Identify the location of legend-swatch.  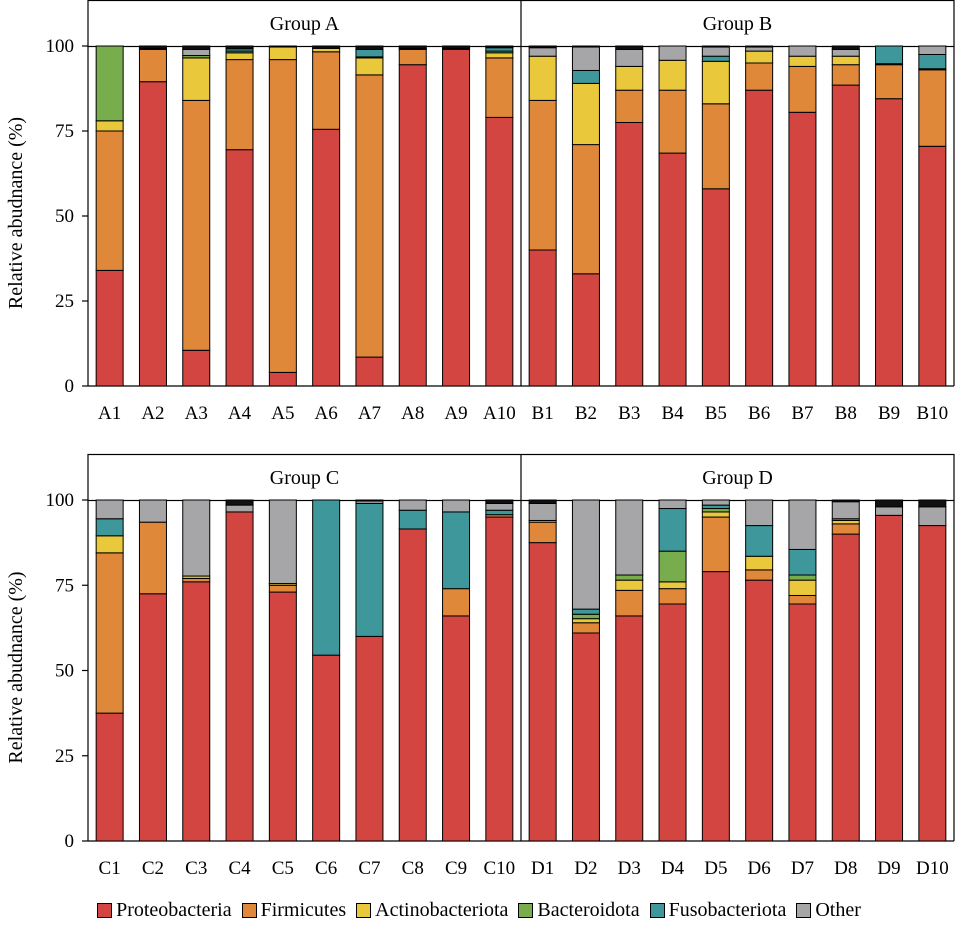
(526, 910).